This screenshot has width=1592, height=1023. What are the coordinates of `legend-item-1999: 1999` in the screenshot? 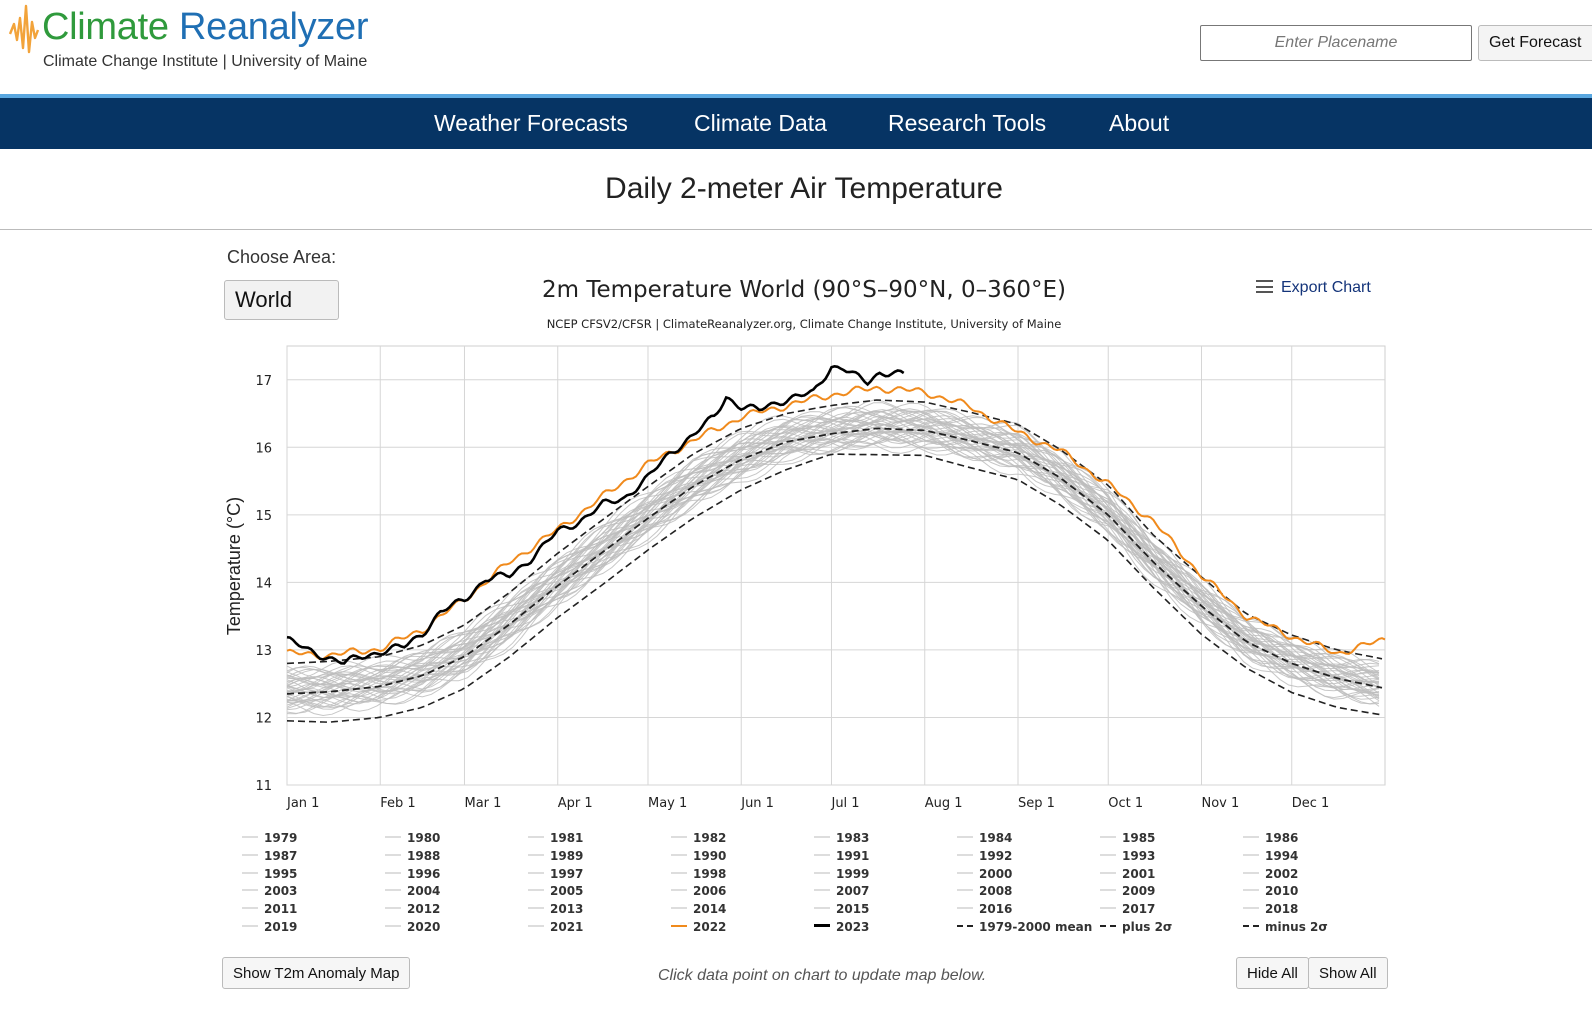 It's located at (841, 876).